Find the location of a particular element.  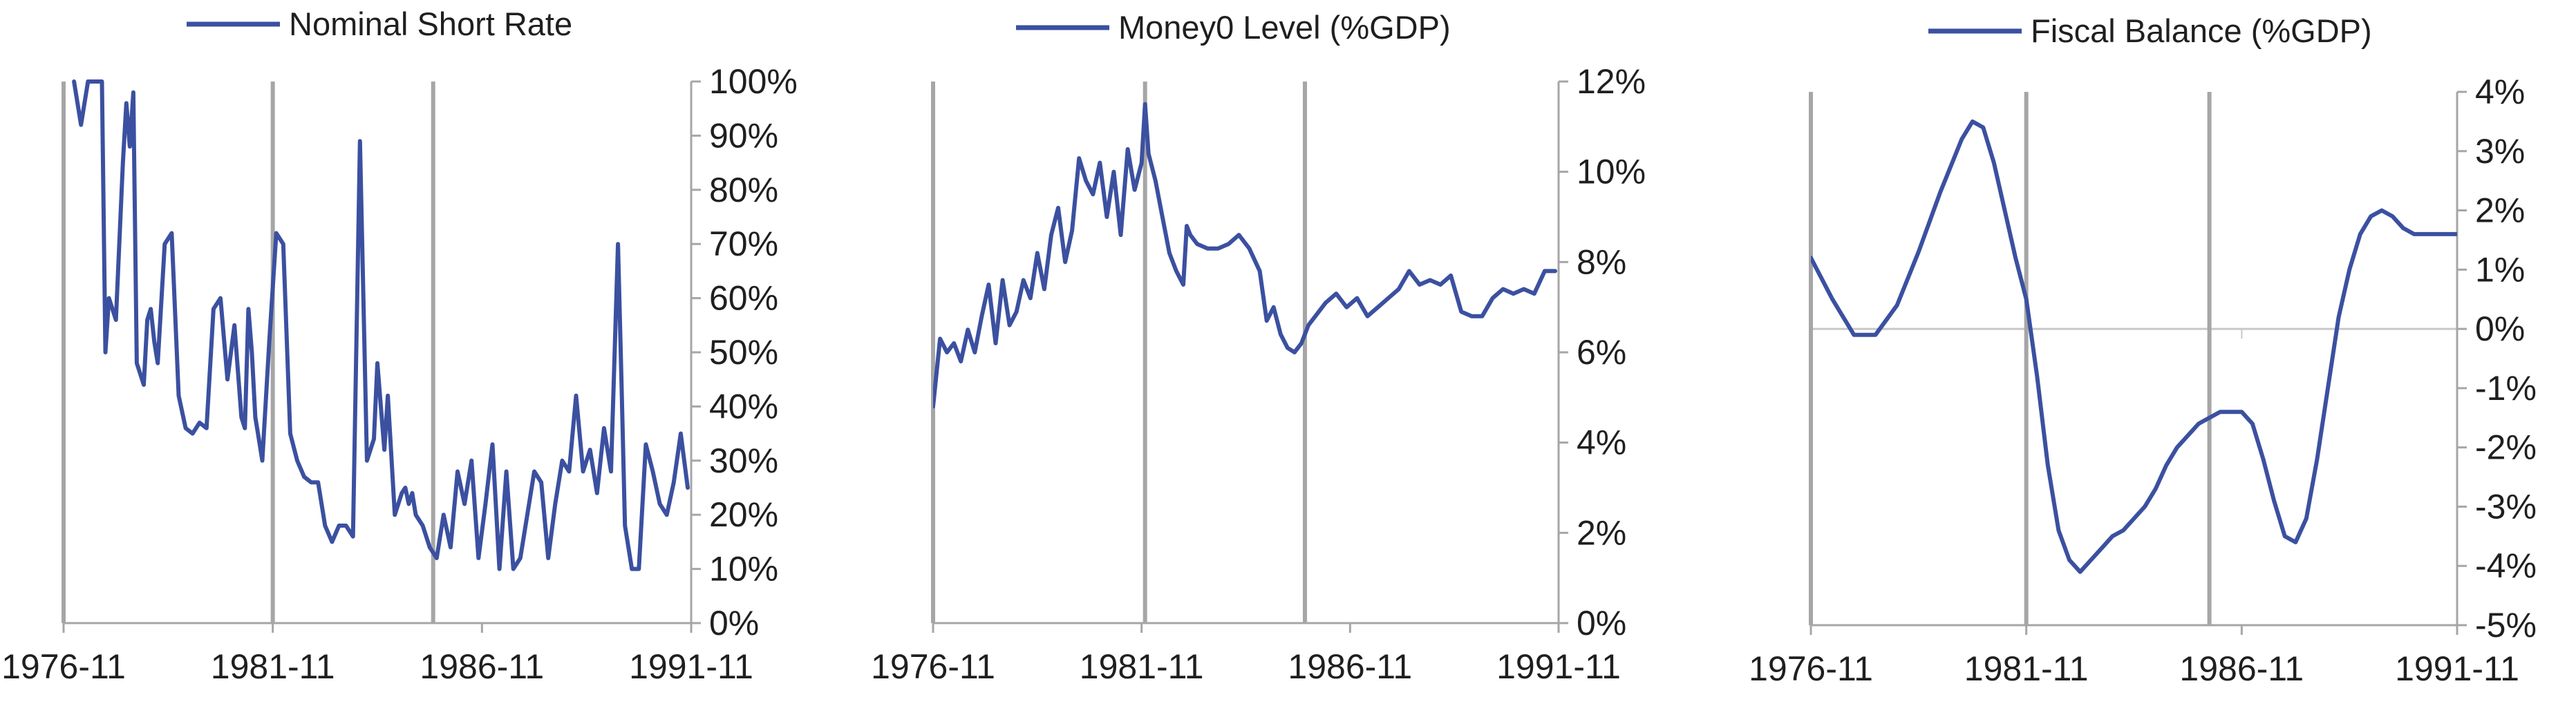

y-tick-label: 100% is located at coordinates (753, 81).